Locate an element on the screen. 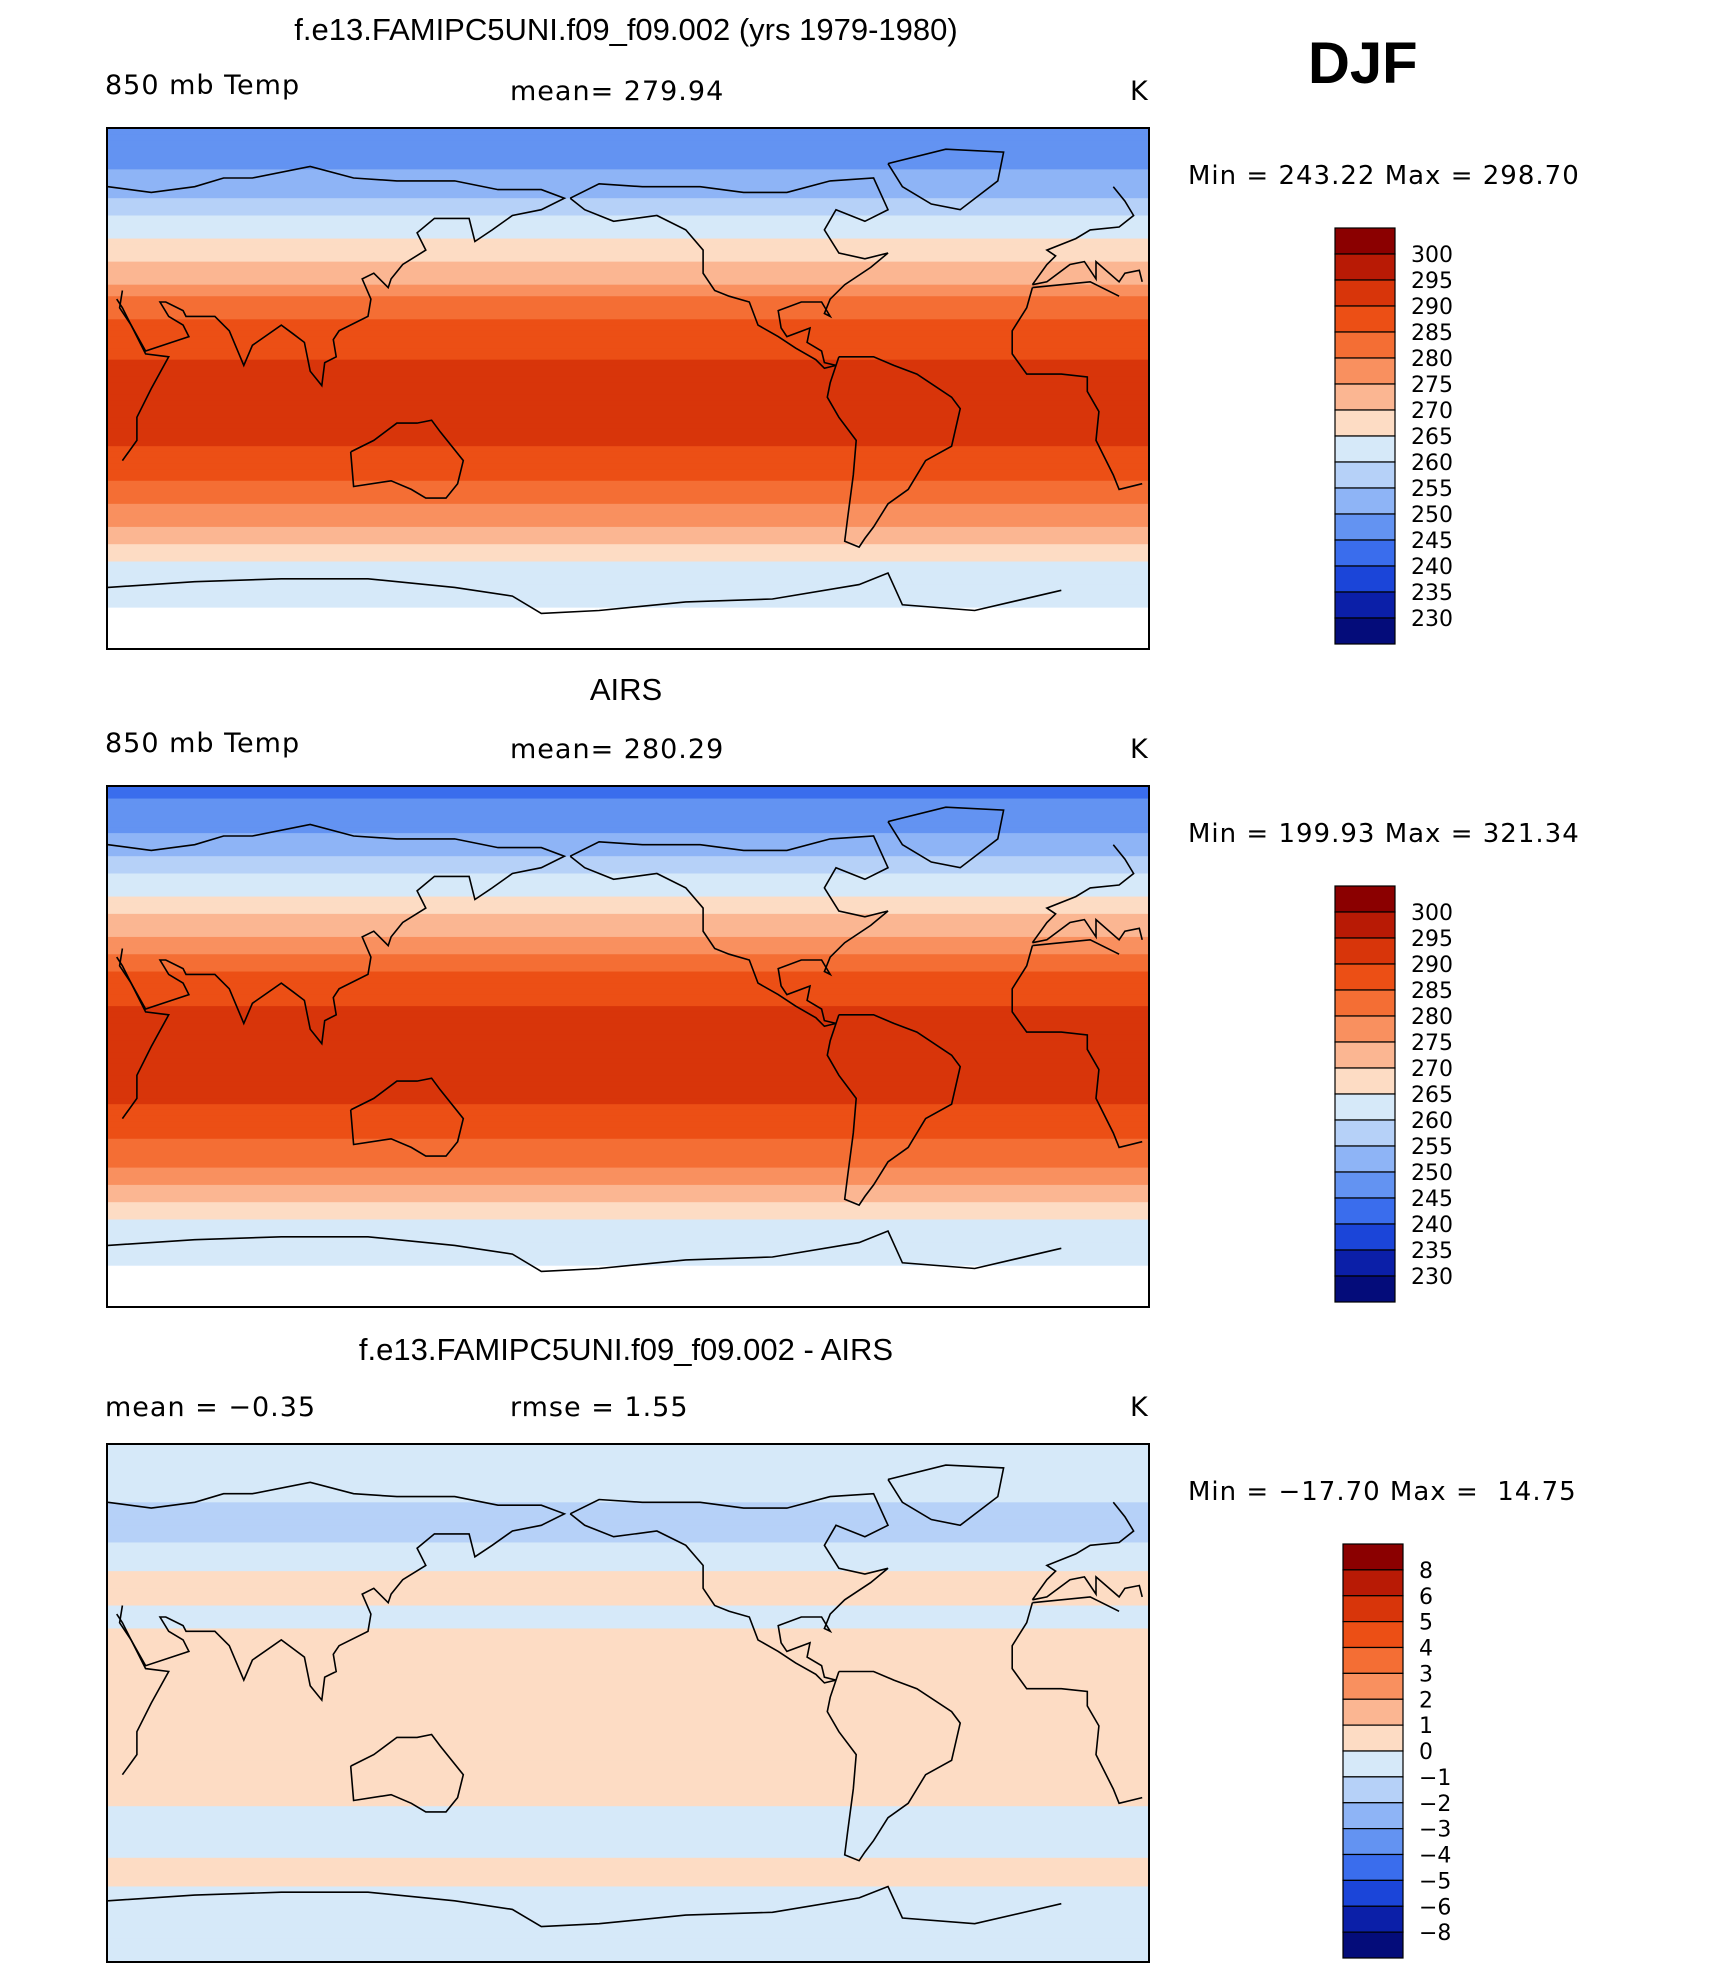  colorbar-tick-label: 255 is located at coordinates (1432, 1147).